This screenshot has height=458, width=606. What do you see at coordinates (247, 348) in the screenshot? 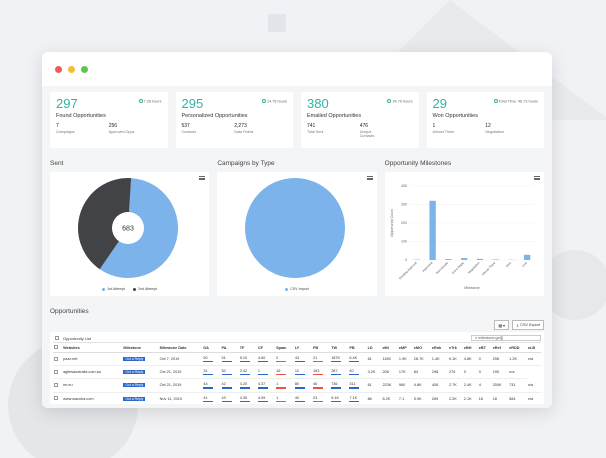
I see `column-header: TF` at bounding box center [247, 348].